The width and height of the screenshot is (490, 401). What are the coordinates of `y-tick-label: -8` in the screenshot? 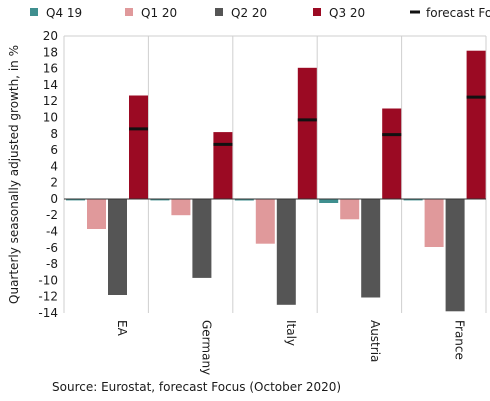 It's located at (52, 264).